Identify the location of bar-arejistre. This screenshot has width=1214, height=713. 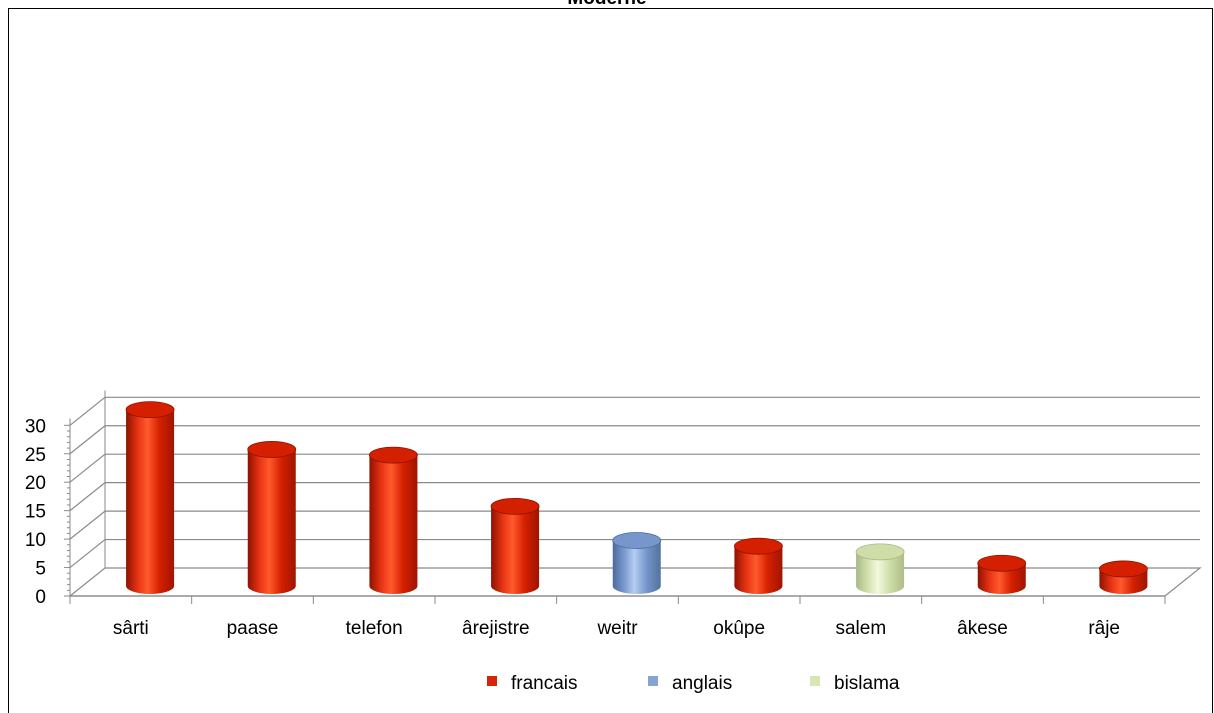
(515, 545).